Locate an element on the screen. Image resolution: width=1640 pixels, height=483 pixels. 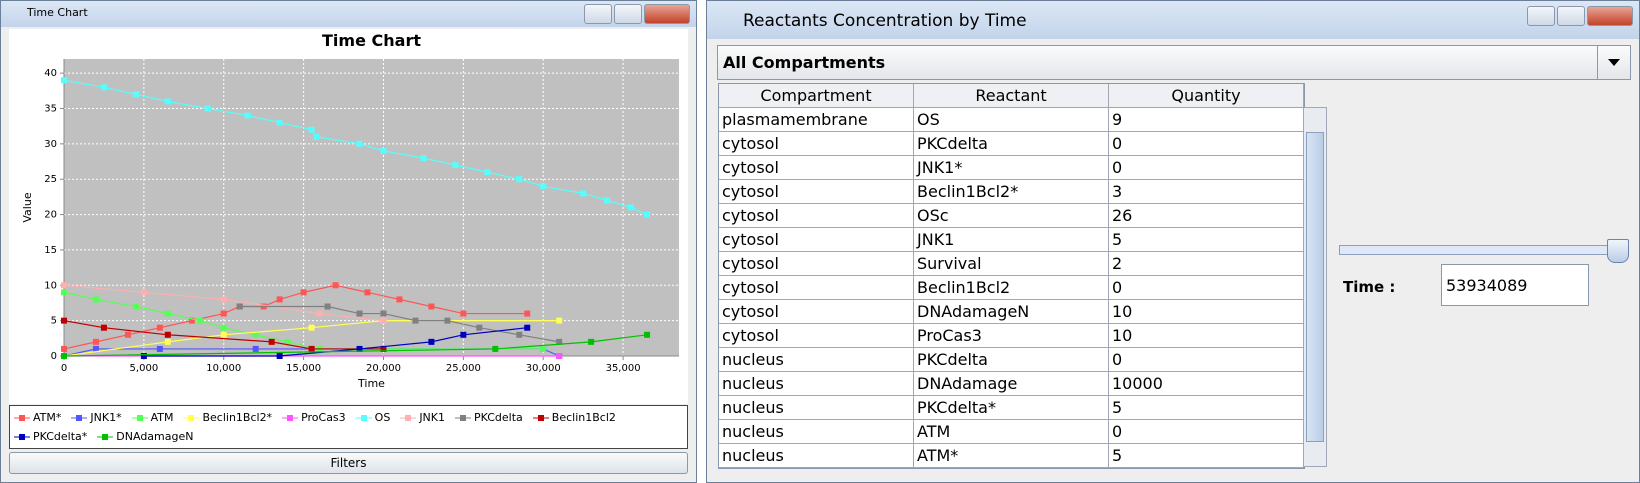
legend-item: Beclin1Bcl2 is located at coordinates (574, 417).